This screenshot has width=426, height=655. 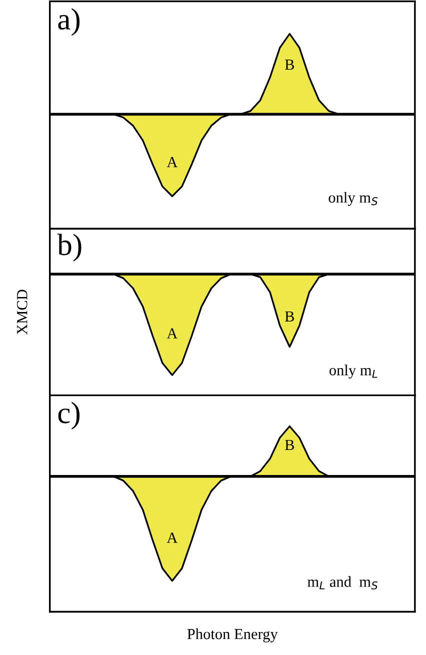 What do you see at coordinates (69, 22) in the screenshot?
I see `chart-title: a)` at bounding box center [69, 22].